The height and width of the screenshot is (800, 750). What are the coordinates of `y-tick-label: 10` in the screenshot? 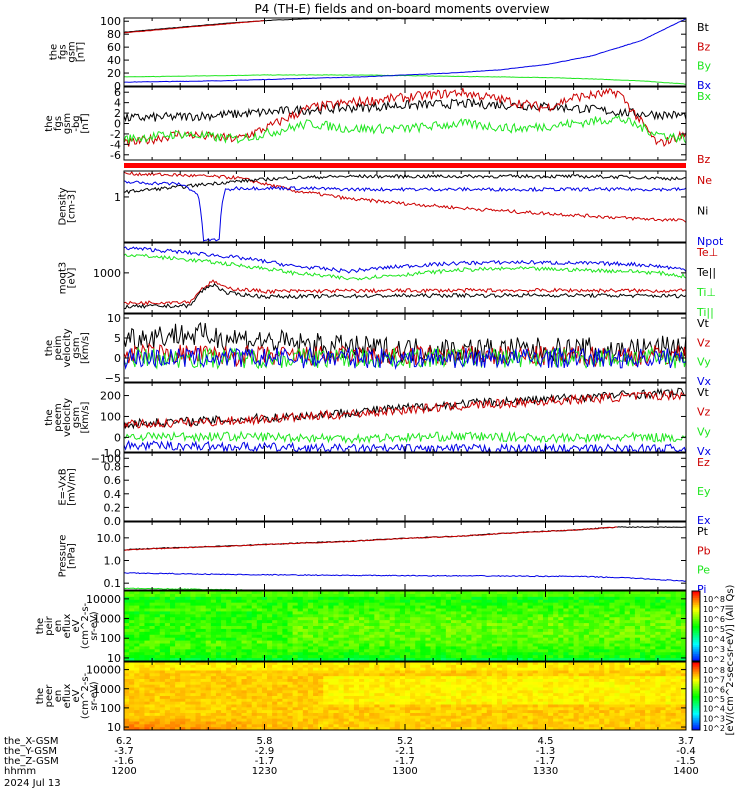 It's located at (114, 658).